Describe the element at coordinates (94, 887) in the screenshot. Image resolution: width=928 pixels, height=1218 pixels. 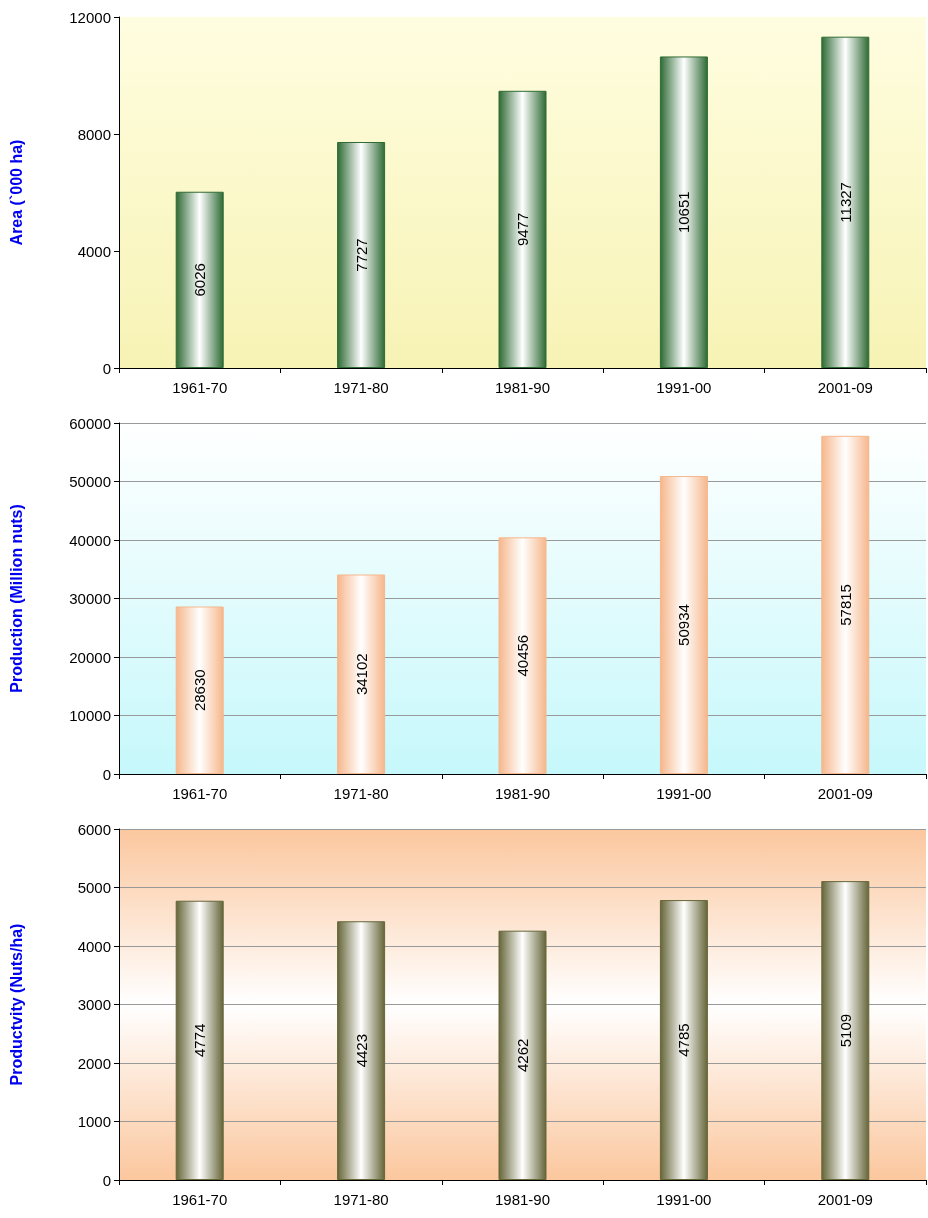
I see `y-tick-label: 5000` at that location.